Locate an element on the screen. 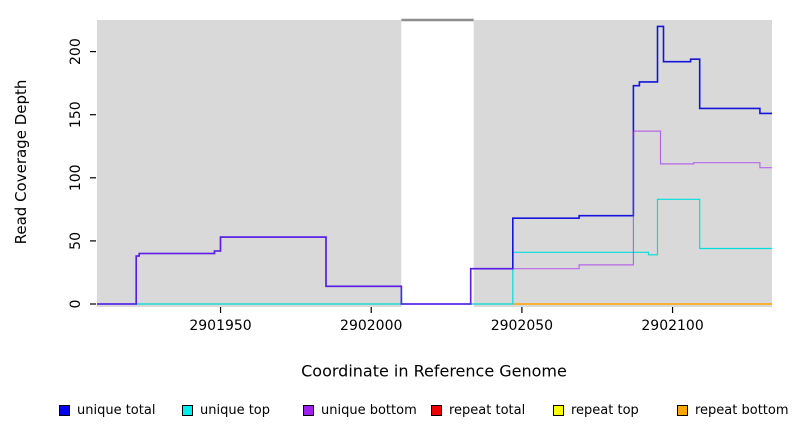 The image size is (792, 432). x-tick-label: 2902000 is located at coordinates (371, 326).